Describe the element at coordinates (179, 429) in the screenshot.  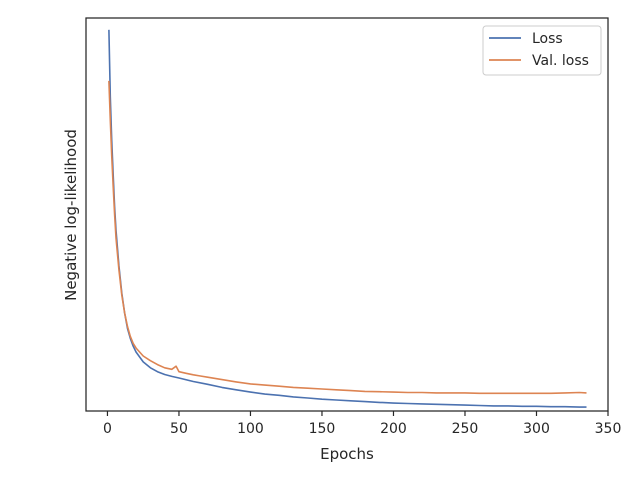
I see `x-tick-label: 50` at that location.